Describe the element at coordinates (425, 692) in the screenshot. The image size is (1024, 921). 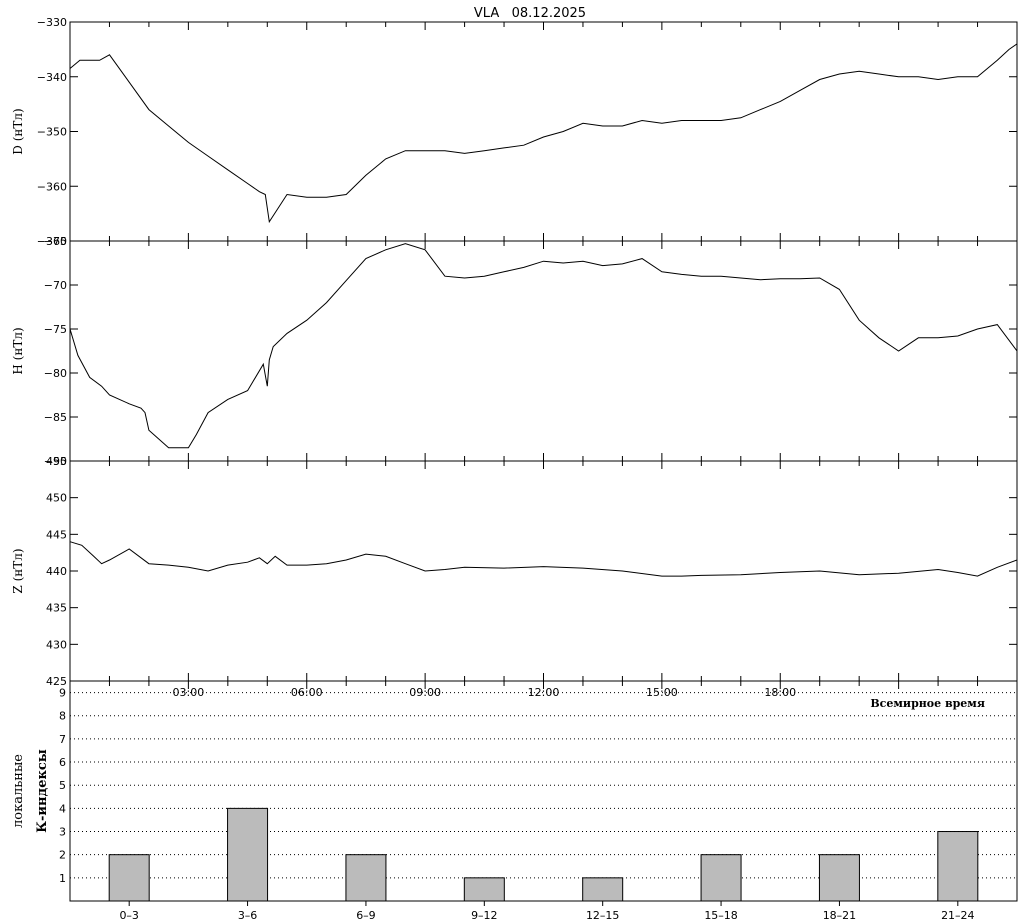
I see `time-tick-label: 09:00` at that location.